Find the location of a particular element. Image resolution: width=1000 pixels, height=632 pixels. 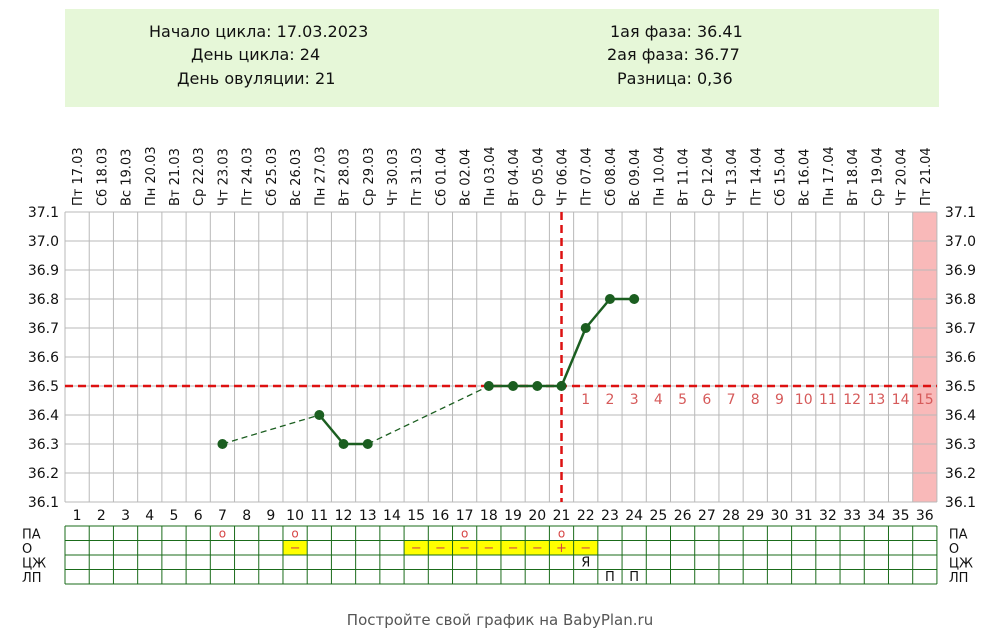

date-label: Сб 25.03 is located at coordinates (272, 177).